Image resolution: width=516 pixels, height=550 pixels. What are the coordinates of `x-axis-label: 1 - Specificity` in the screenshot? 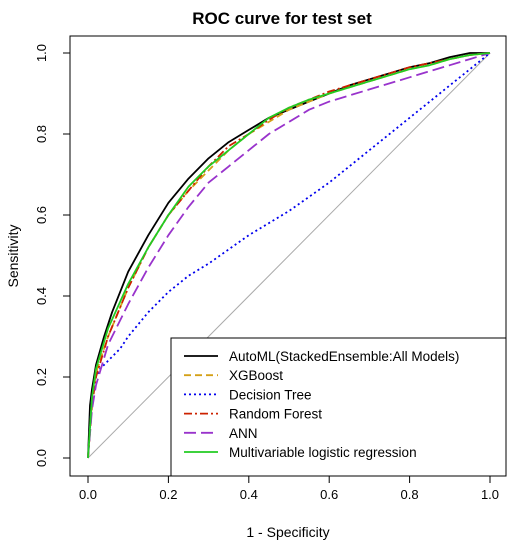 It's located at (287, 532).